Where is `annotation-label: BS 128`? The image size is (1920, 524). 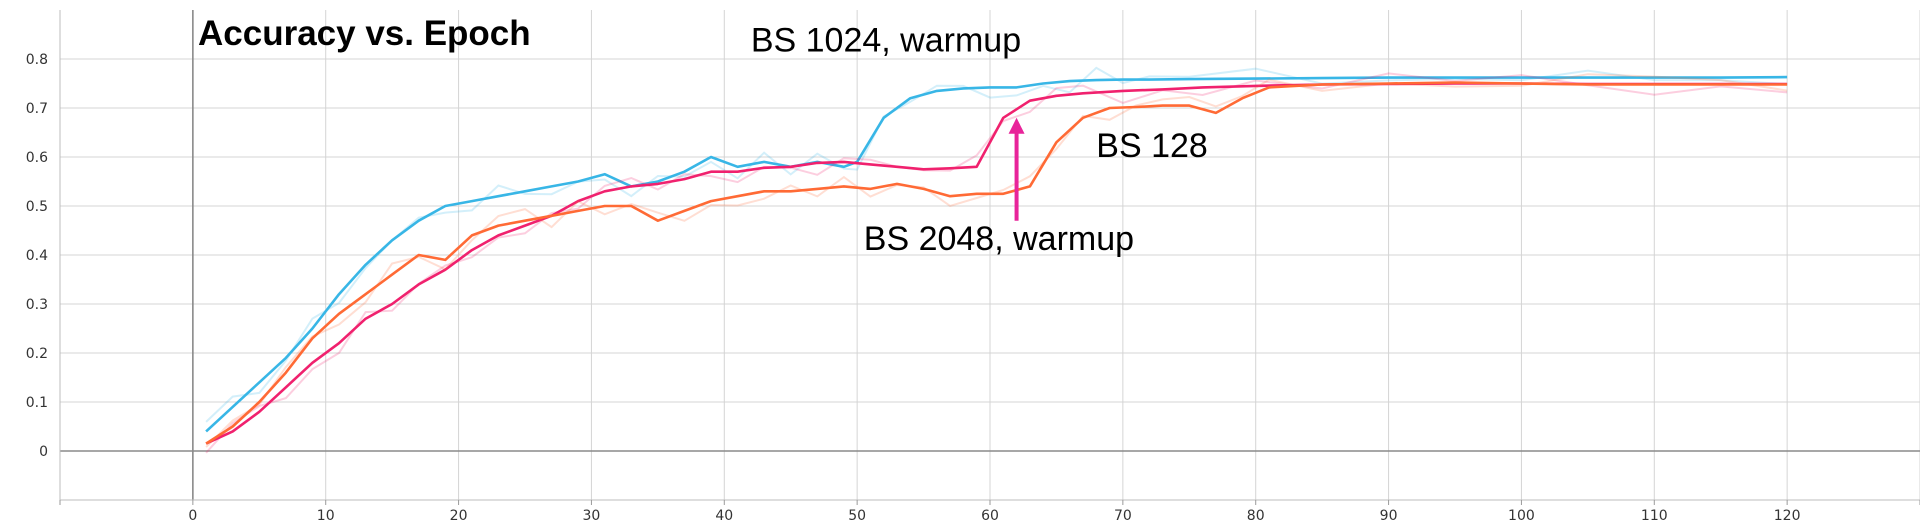 annotation-label: BS 128 is located at coordinates (1152, 146).